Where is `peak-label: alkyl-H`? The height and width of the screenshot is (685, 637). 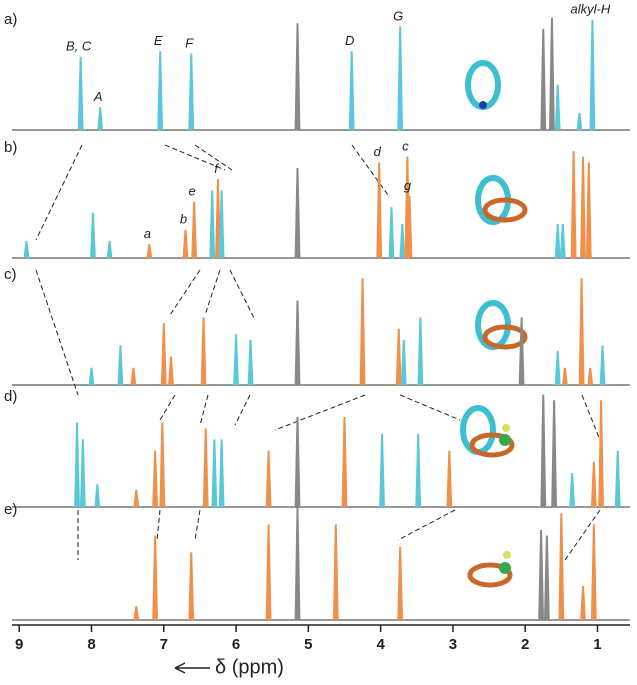
peak-label: alkyl-H is located at coordinates (591, 9).